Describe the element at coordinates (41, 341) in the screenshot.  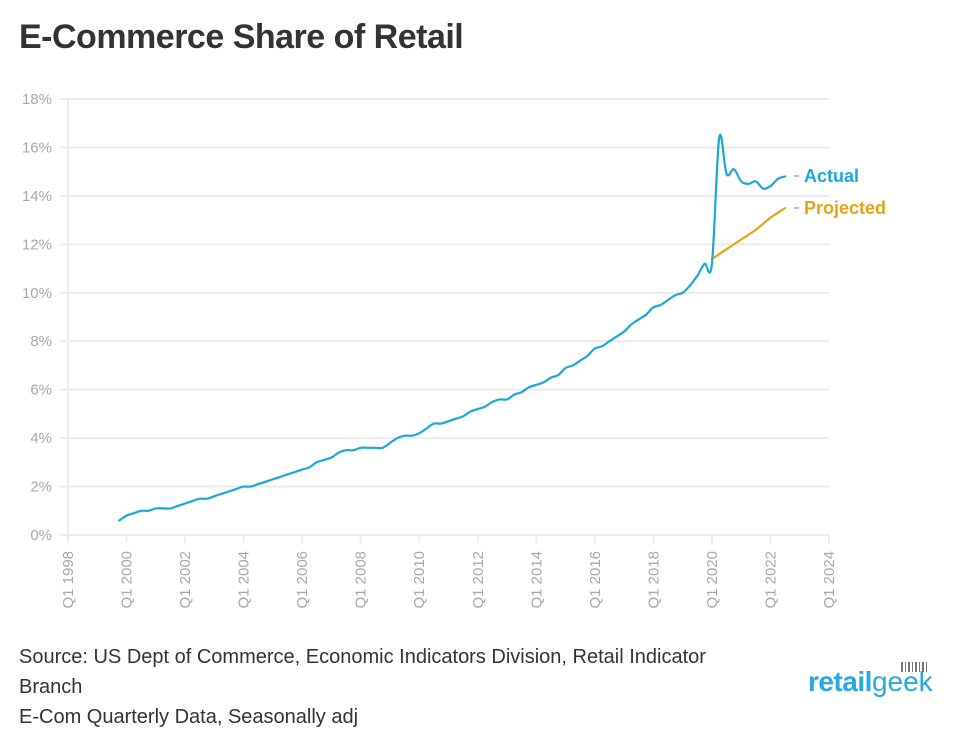
I see `y-tick-label: 8%` at that location.